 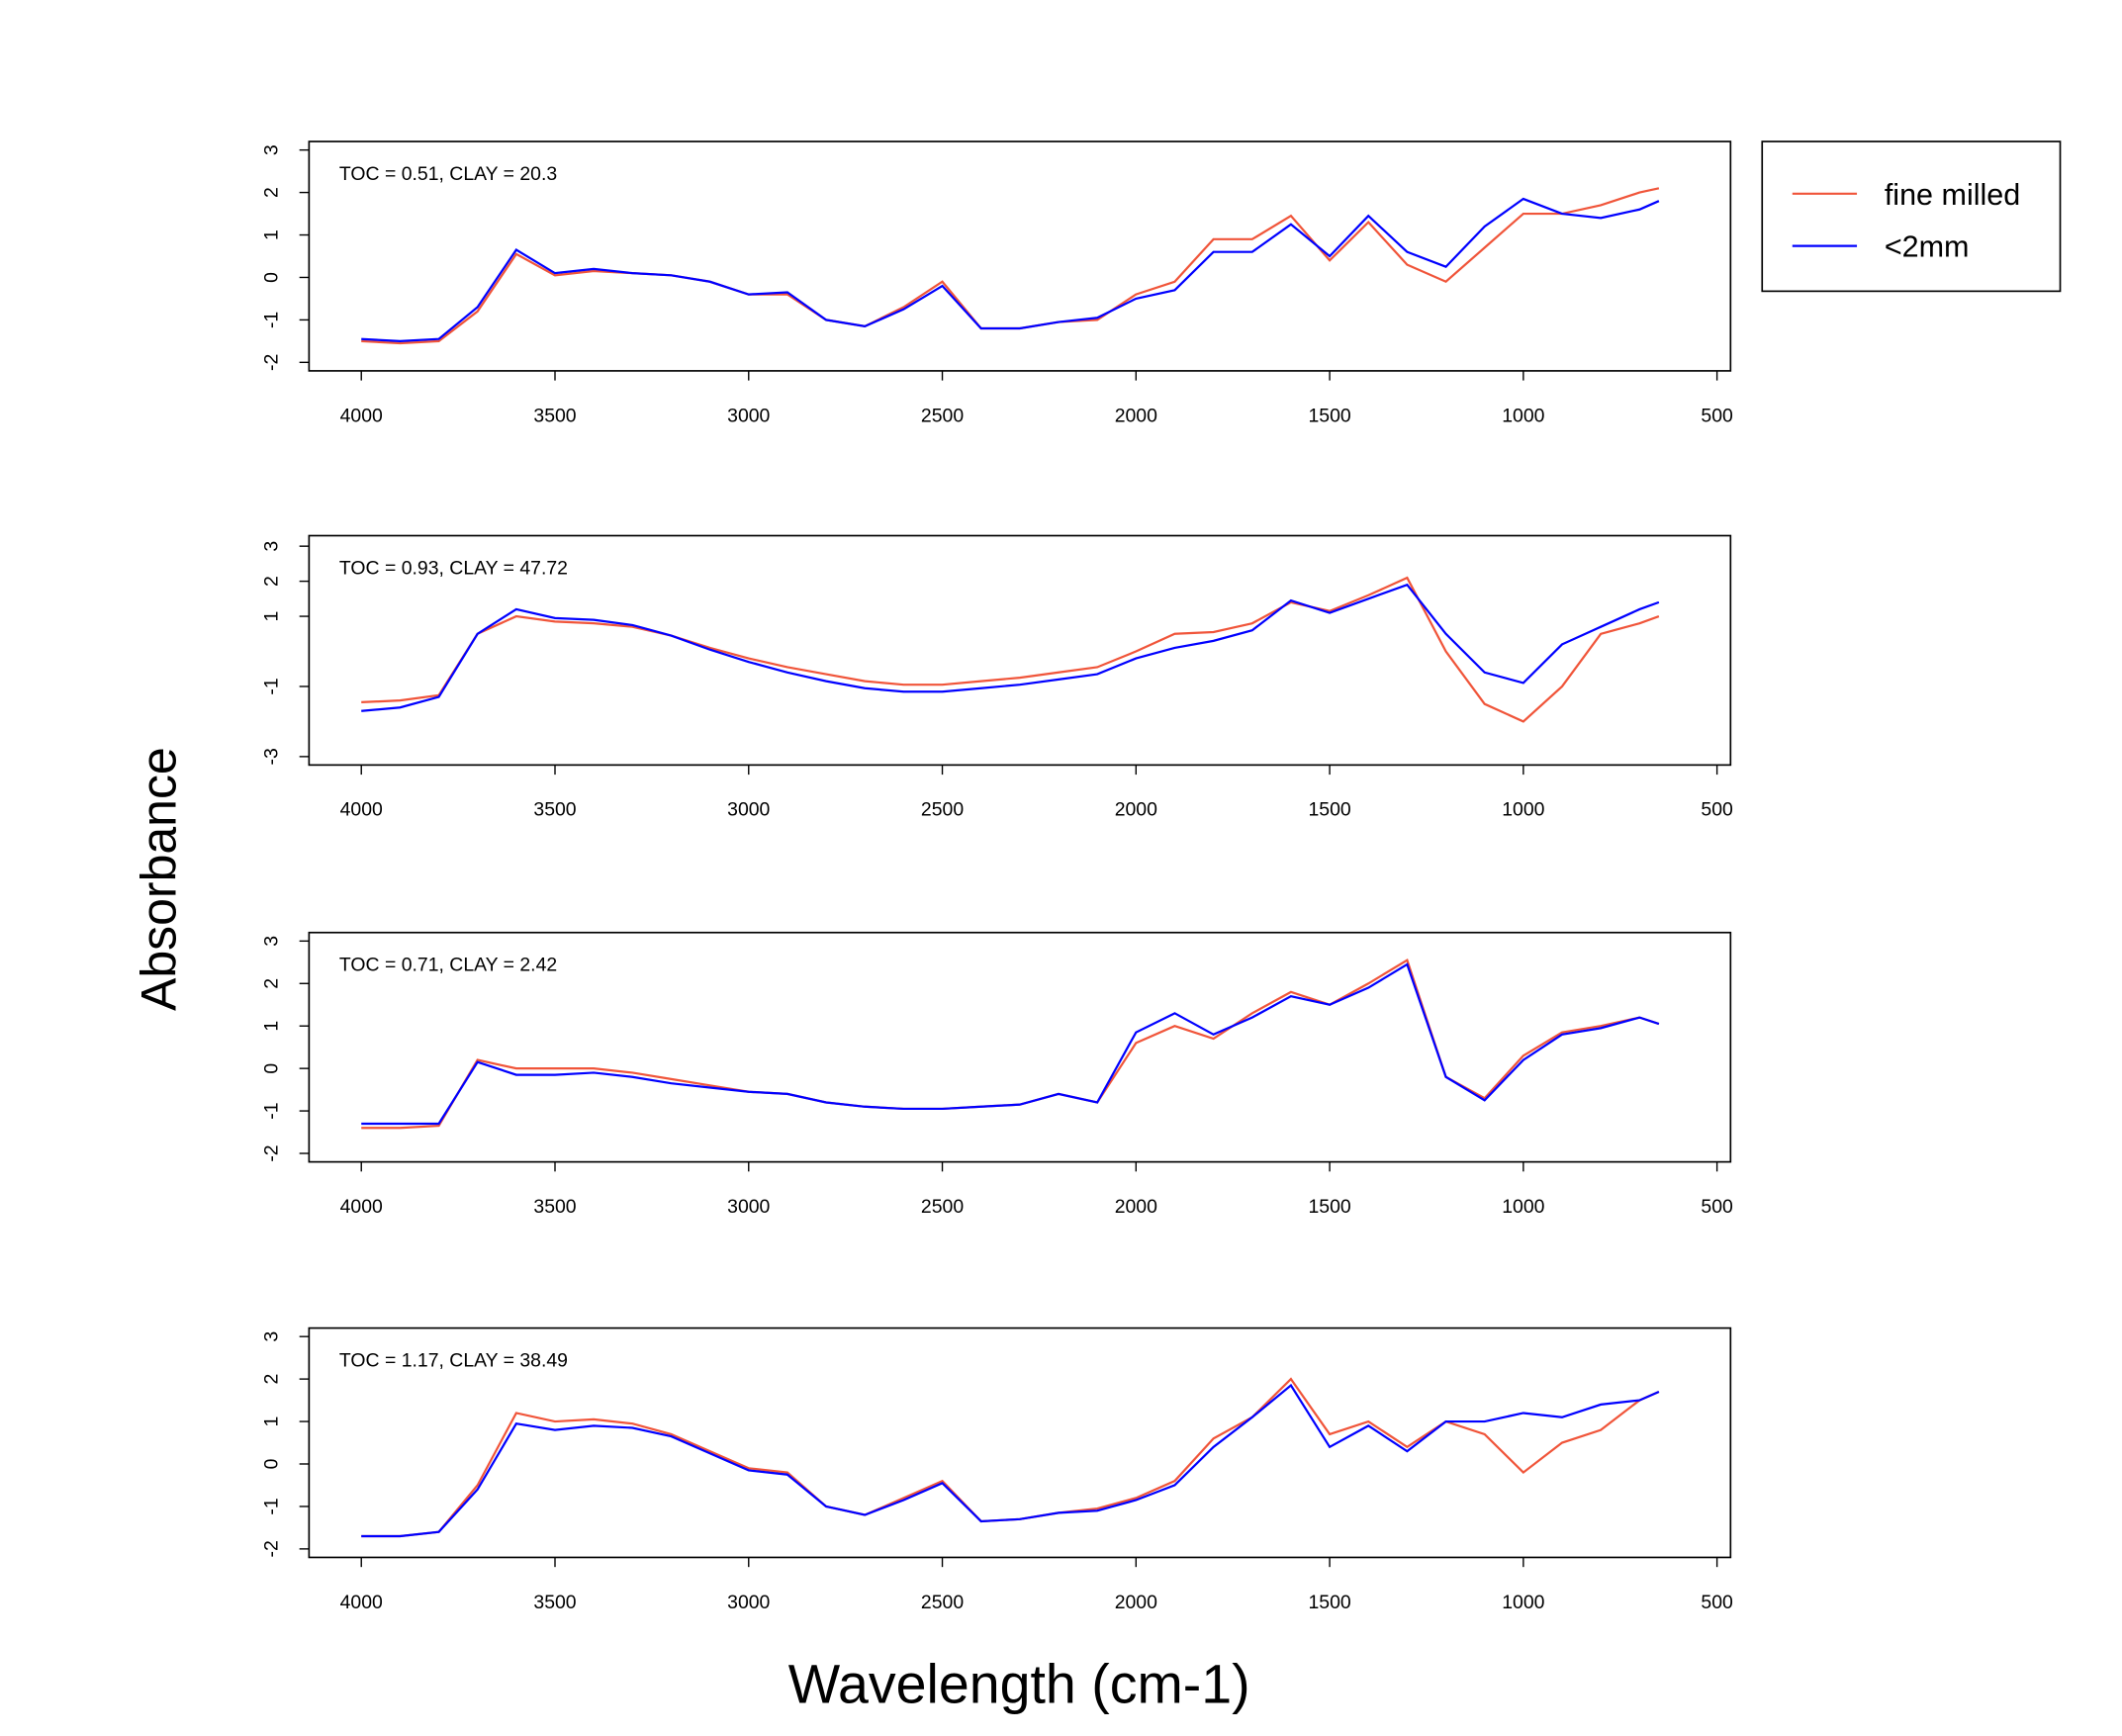 What do you see at coordinates (453, 568) in the screenshot?
I see `annotation: TOC = 0.93, CLAY = 47.72` at bounding box center [453, 568].